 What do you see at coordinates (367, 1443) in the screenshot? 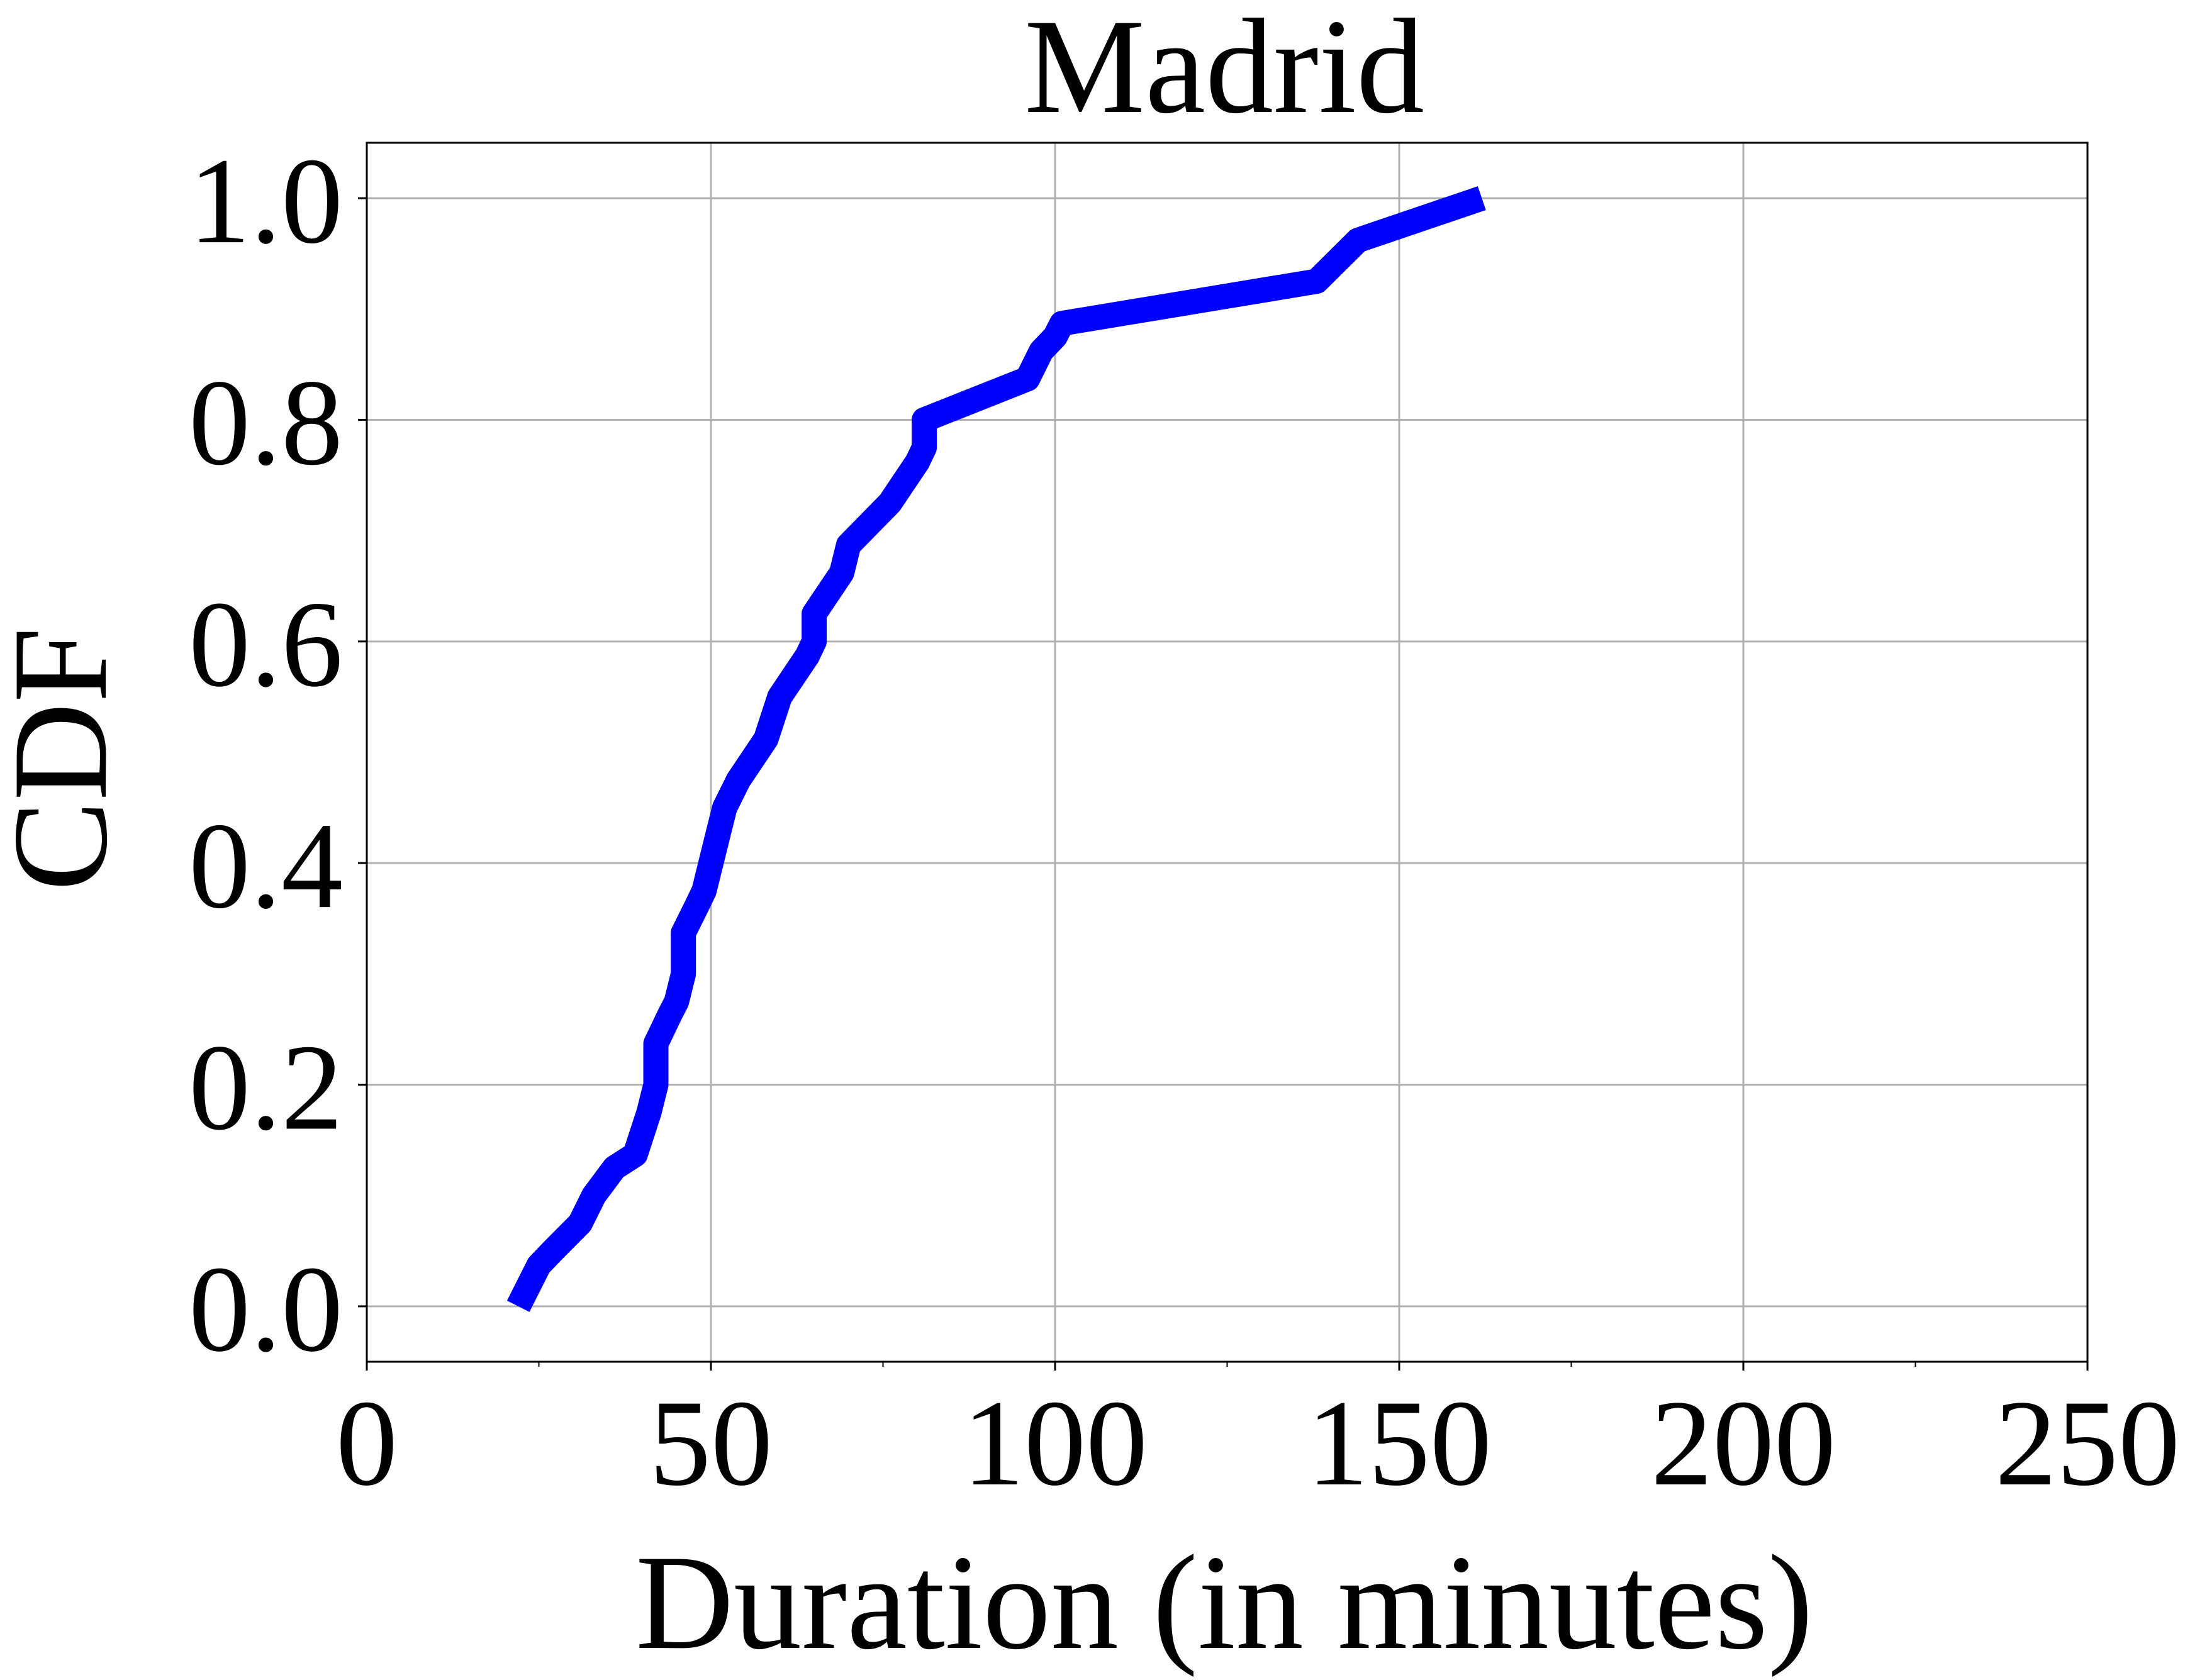
I see `x-tick-label: 0` at bounding box center [367, 1443].